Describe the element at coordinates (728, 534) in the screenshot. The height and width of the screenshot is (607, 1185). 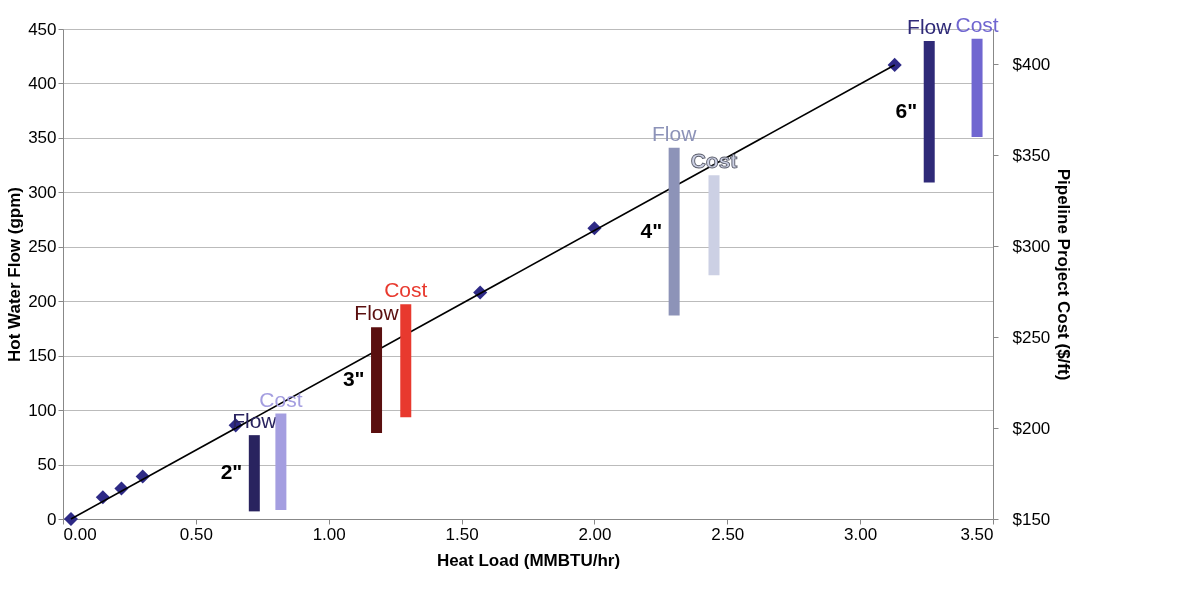
I see `x-tick-label: 2.50` at that location.